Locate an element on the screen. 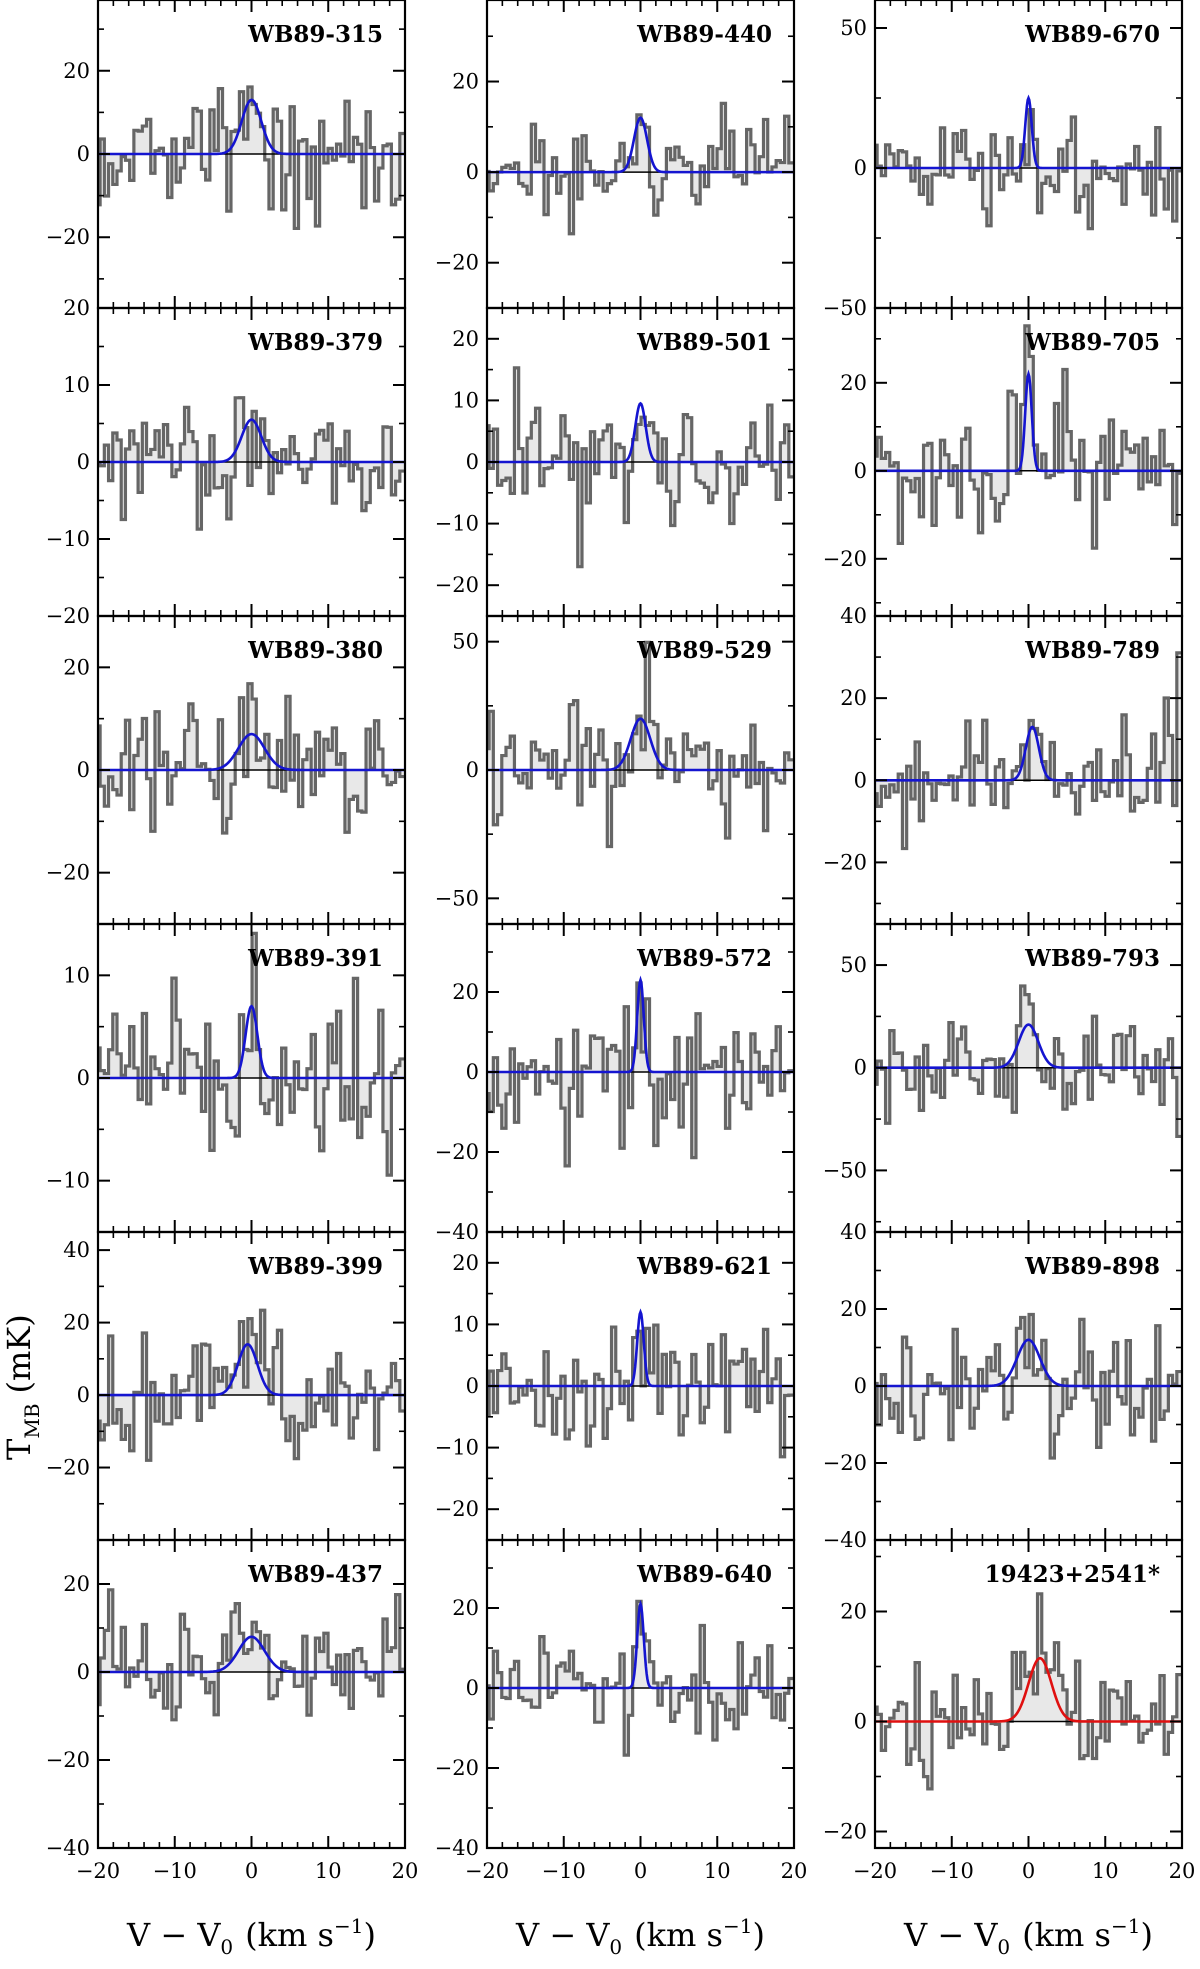 The width and height of the screenshot is (1200, 1969). x-tick-label: −20 is located at coordinates (875, 1871).